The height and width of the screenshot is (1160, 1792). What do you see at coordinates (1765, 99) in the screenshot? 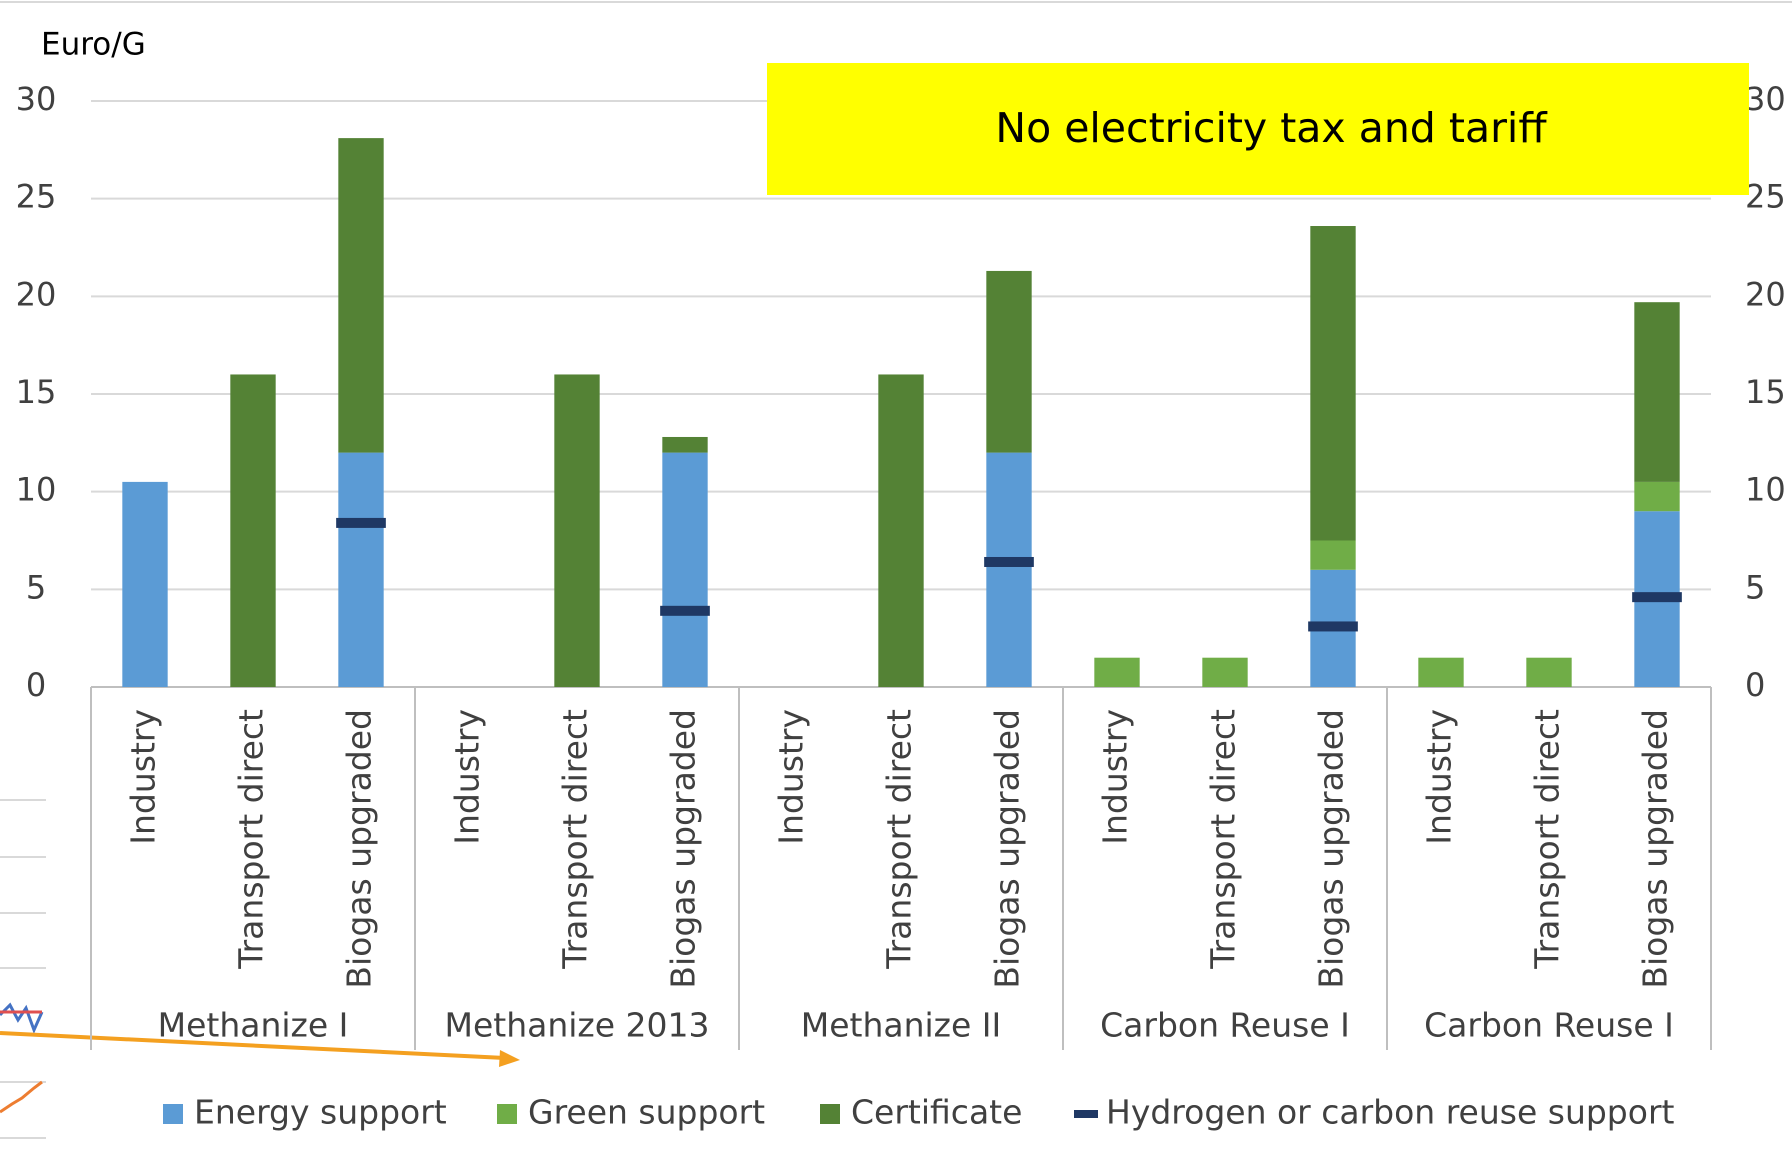
I see `y2-tick-label: 30` at bounding box center [1765, 99].